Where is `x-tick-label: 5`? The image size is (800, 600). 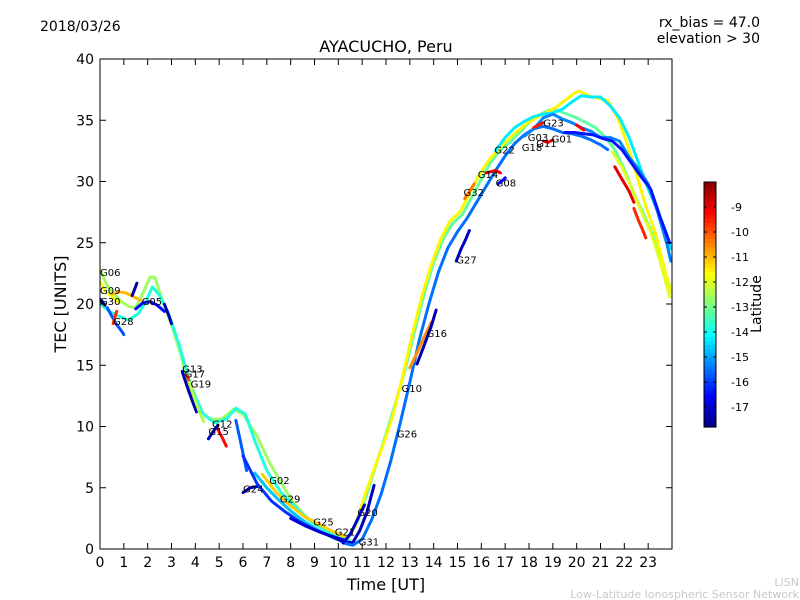 x-tick-label: 5 is located at coordinates (219, 563).